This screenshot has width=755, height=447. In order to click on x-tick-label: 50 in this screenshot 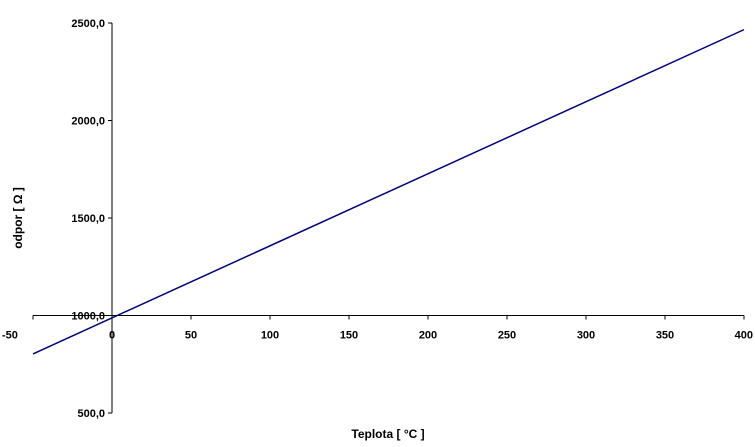, I will do `click(191, 336)`.